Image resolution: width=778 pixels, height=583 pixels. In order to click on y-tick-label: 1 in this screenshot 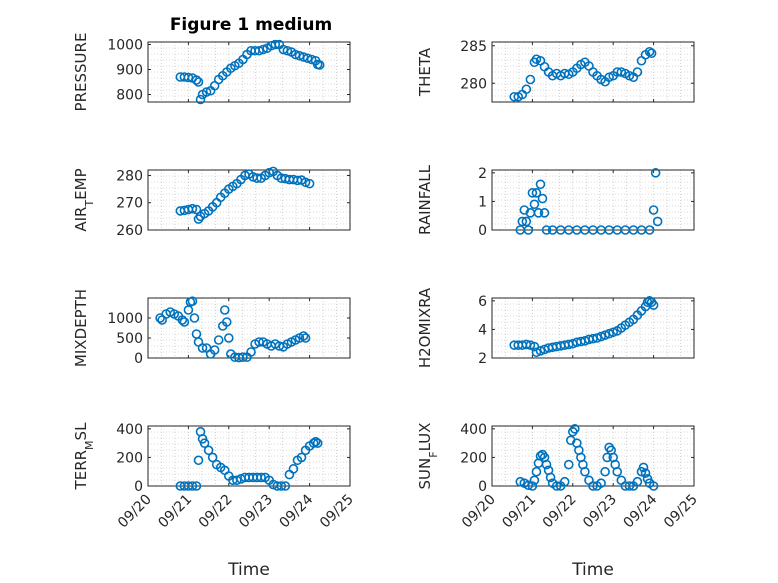, I will do `click(482, 202)`.